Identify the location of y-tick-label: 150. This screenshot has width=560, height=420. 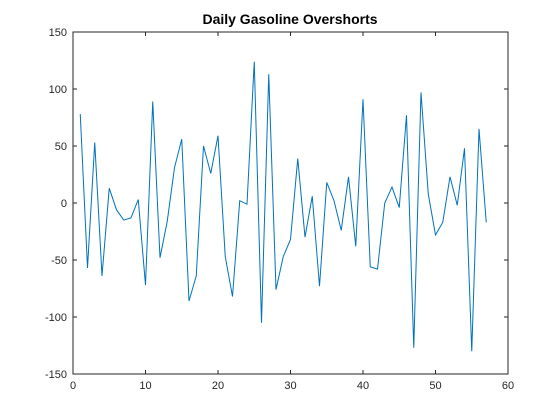
(58, 33).